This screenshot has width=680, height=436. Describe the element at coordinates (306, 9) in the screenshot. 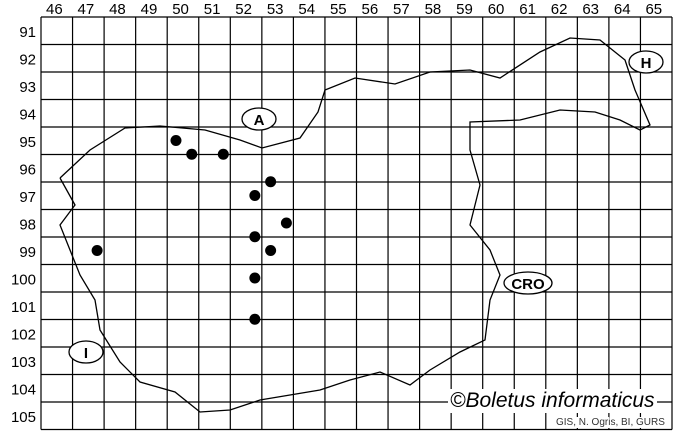

I see `column-label: 54` at that location.